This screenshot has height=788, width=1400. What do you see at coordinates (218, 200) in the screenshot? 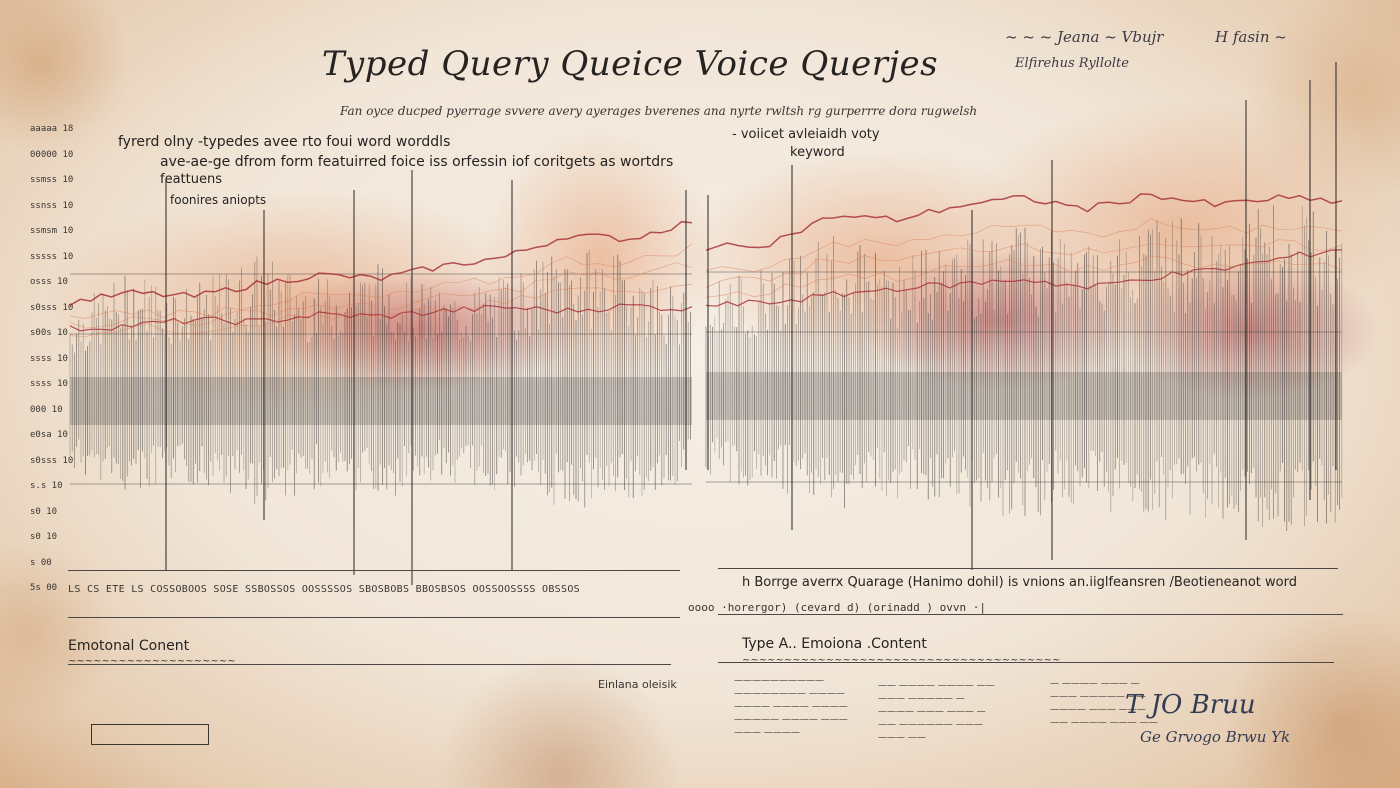
I see `annotation-left-4: foonires aniopts` at bounding box center [218, 200].